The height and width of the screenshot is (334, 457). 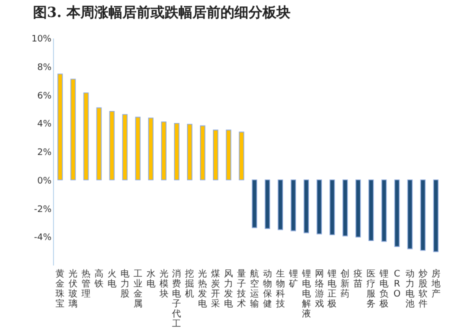 I want to click on x-tick-label: 航空运输, so click(x=254, y=289).